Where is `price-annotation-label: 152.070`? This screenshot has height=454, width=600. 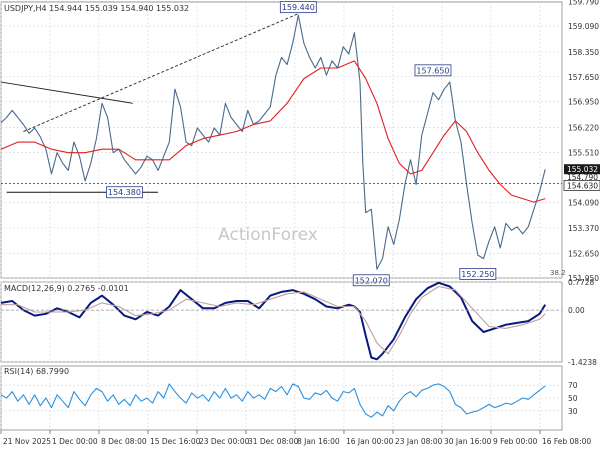 price-annotation-label: 152.070 is located at coordinates (371, 280).